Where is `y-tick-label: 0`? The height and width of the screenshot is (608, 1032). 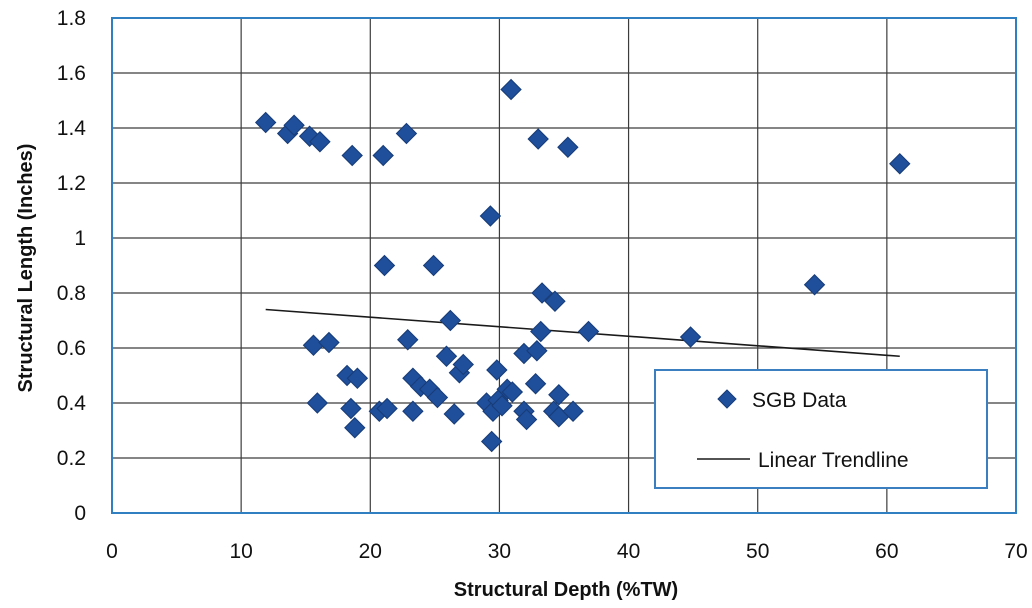 y-tick-label: 0 is located at coordinates (80, 513).